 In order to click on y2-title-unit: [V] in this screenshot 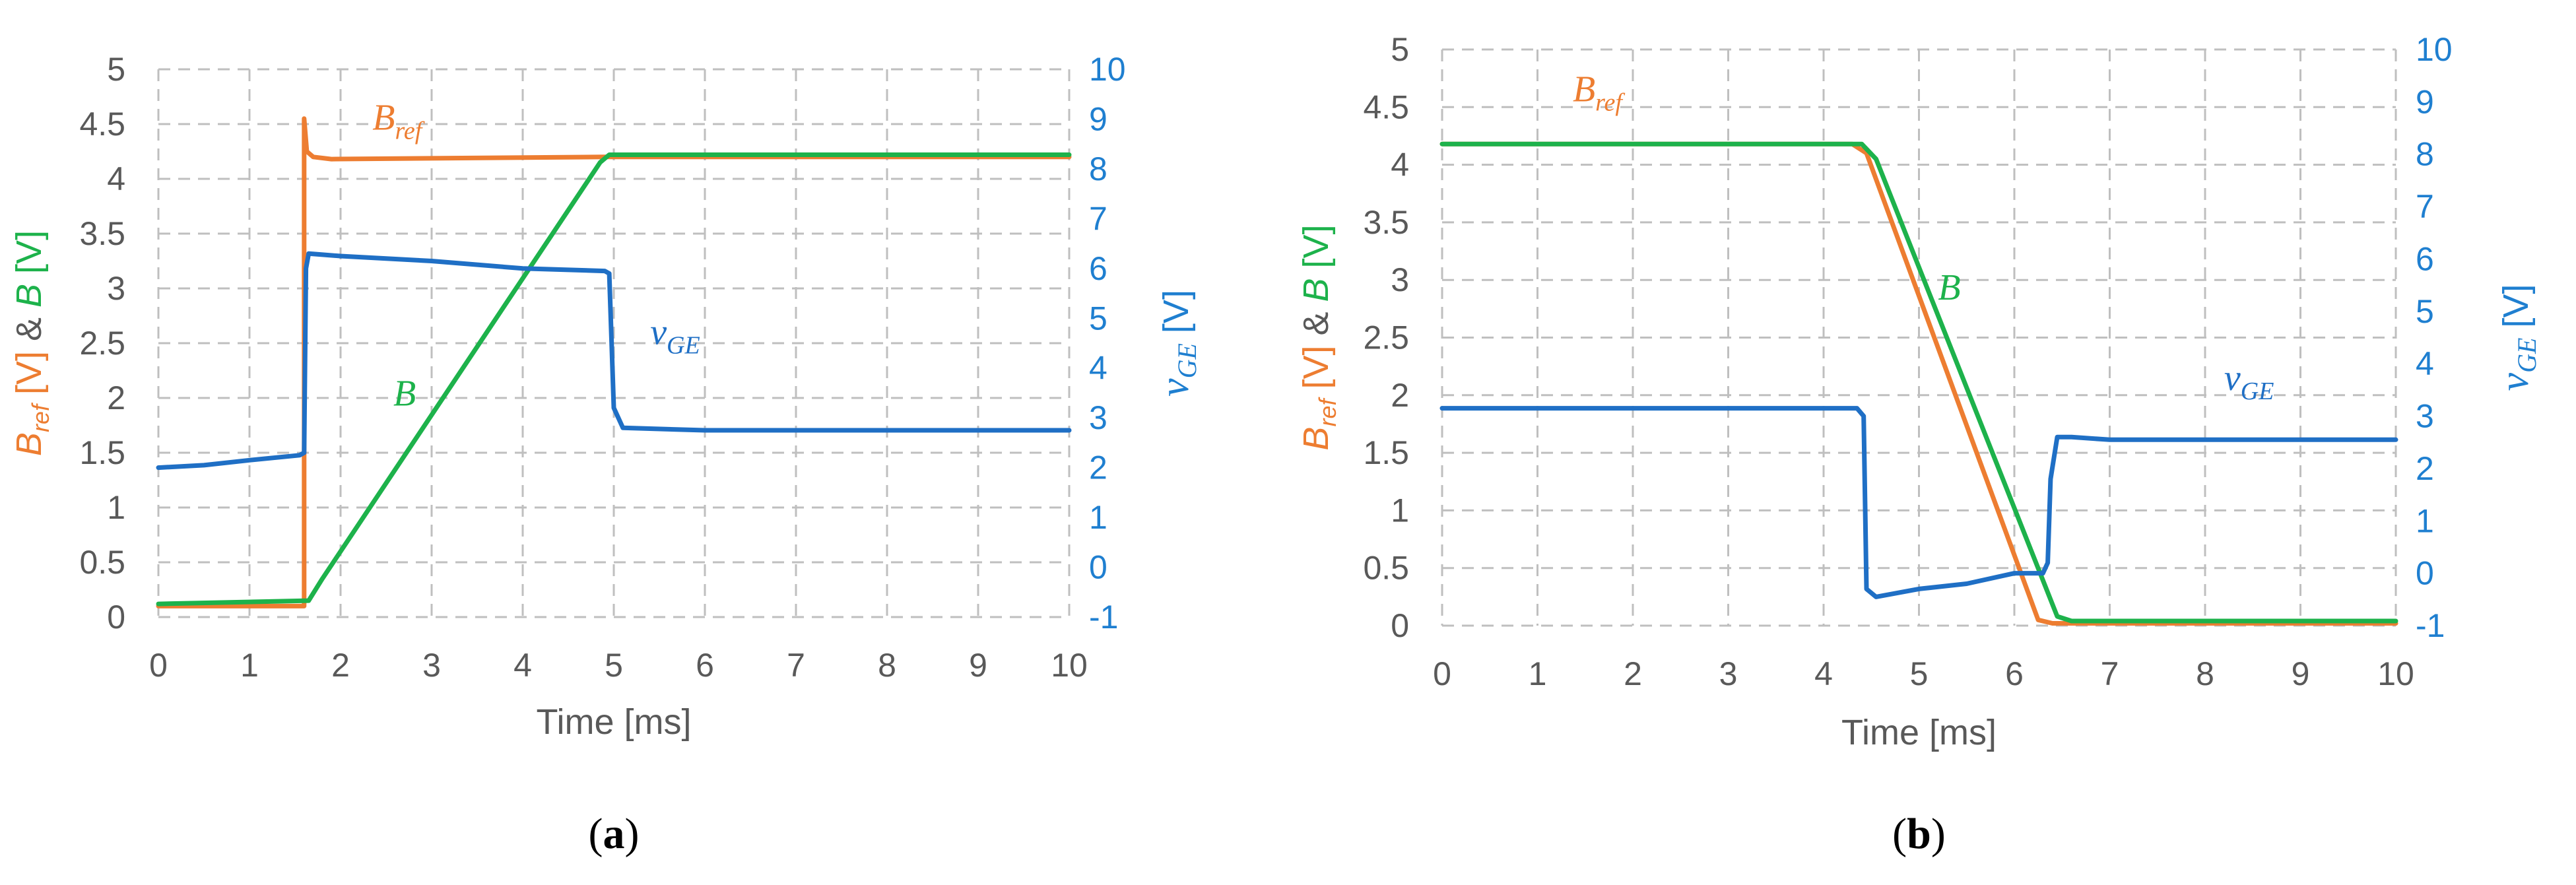, I will do `click(1176, 316)`.